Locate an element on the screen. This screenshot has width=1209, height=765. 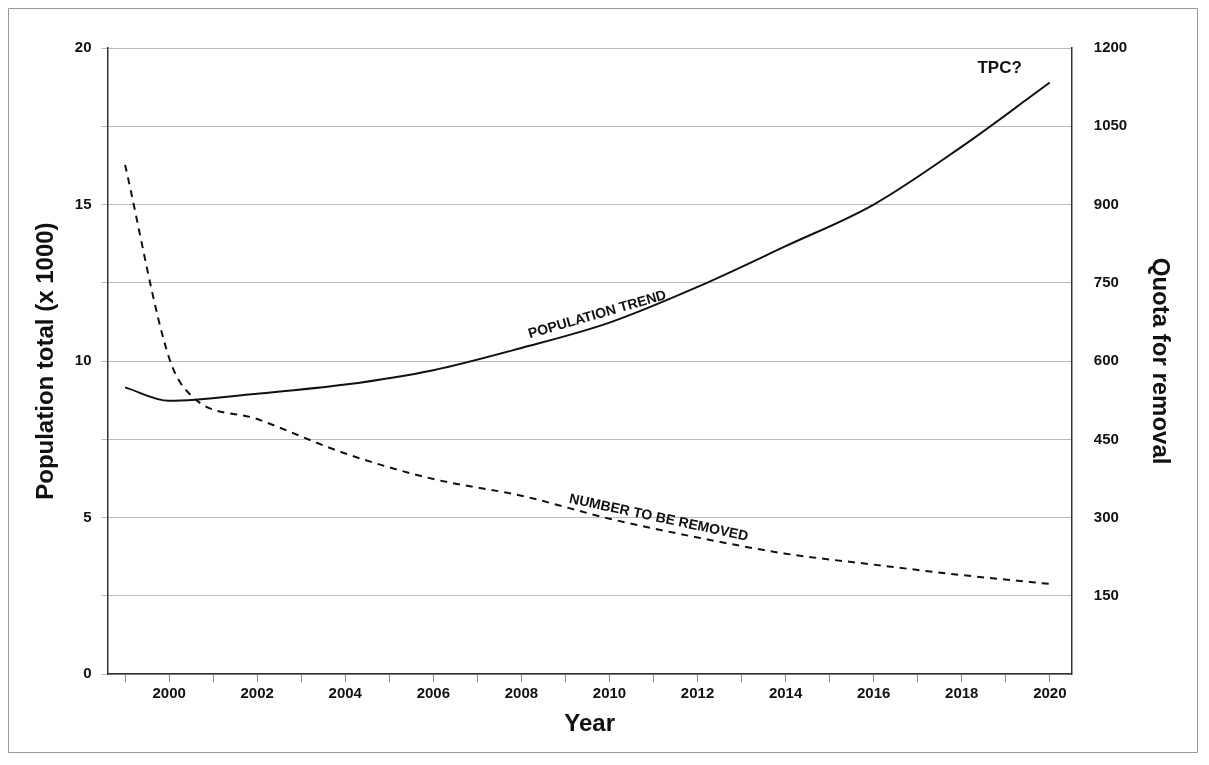
y2-tick-label: 450 is located at coordinates (1106, 438).